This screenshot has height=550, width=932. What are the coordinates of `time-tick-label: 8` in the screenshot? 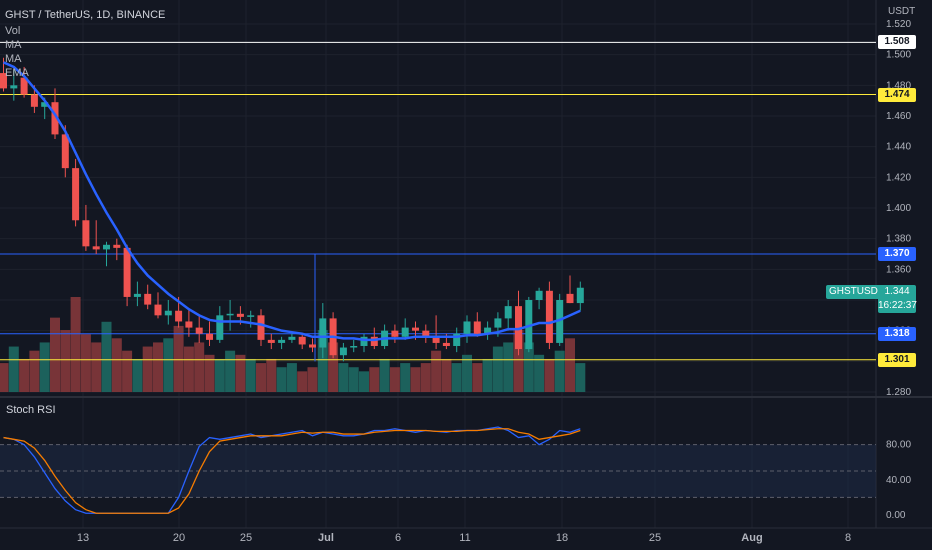 It's located at (848, 538).